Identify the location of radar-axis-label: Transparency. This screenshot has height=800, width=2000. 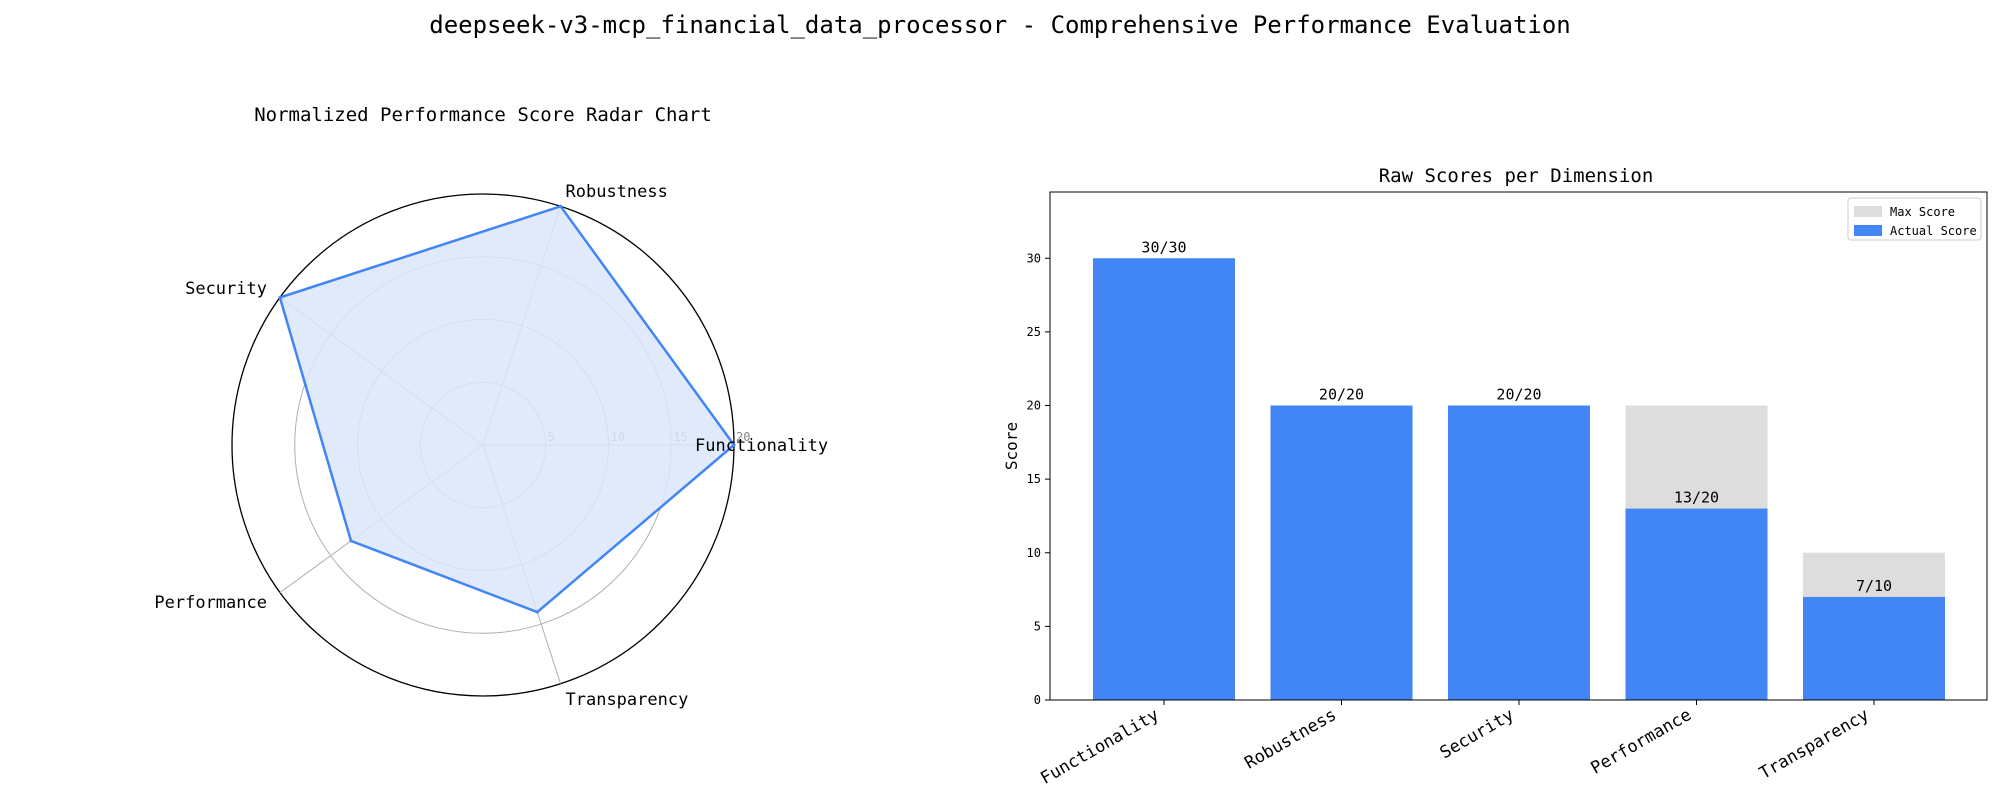
(627, 700).